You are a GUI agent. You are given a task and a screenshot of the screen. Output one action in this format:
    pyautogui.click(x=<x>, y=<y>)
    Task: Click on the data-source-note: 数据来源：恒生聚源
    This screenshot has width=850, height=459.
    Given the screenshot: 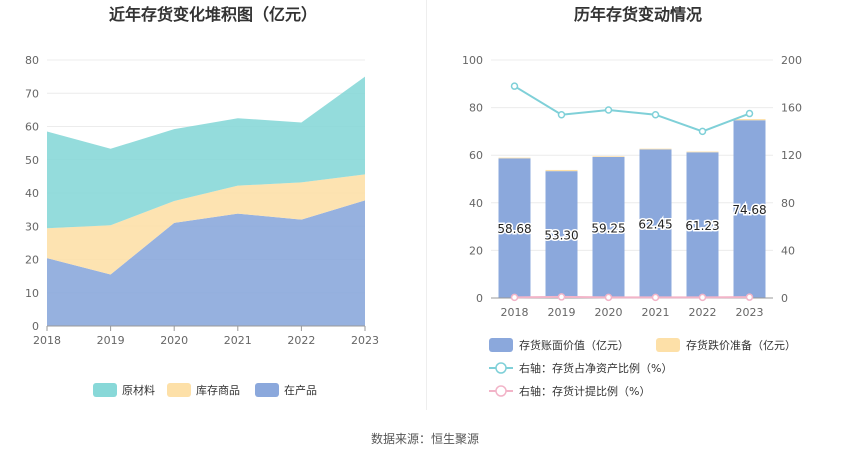 What is the action you would take?
    pyautogui.click(x=424, y=439)
    